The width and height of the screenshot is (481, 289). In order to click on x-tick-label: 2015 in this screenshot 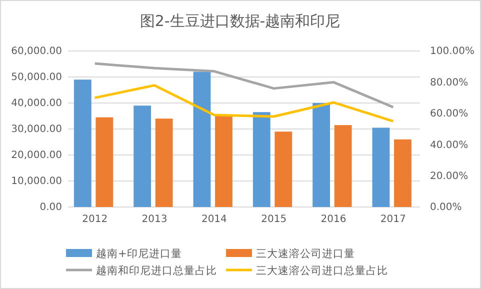, I will do `click(274, 220)`.